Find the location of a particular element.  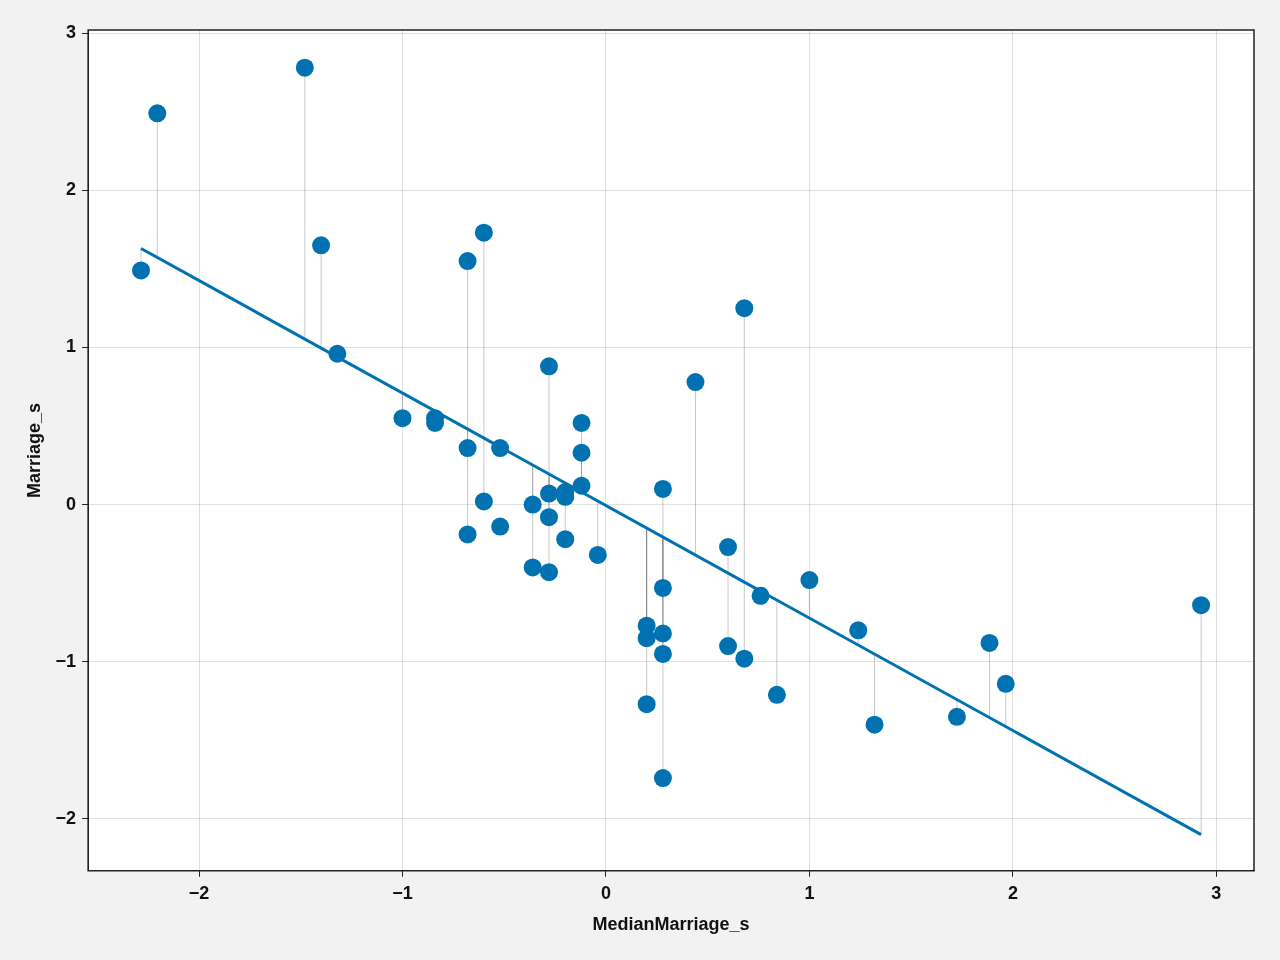

y-tick-label: 1 is located at coordinates (71, 346).